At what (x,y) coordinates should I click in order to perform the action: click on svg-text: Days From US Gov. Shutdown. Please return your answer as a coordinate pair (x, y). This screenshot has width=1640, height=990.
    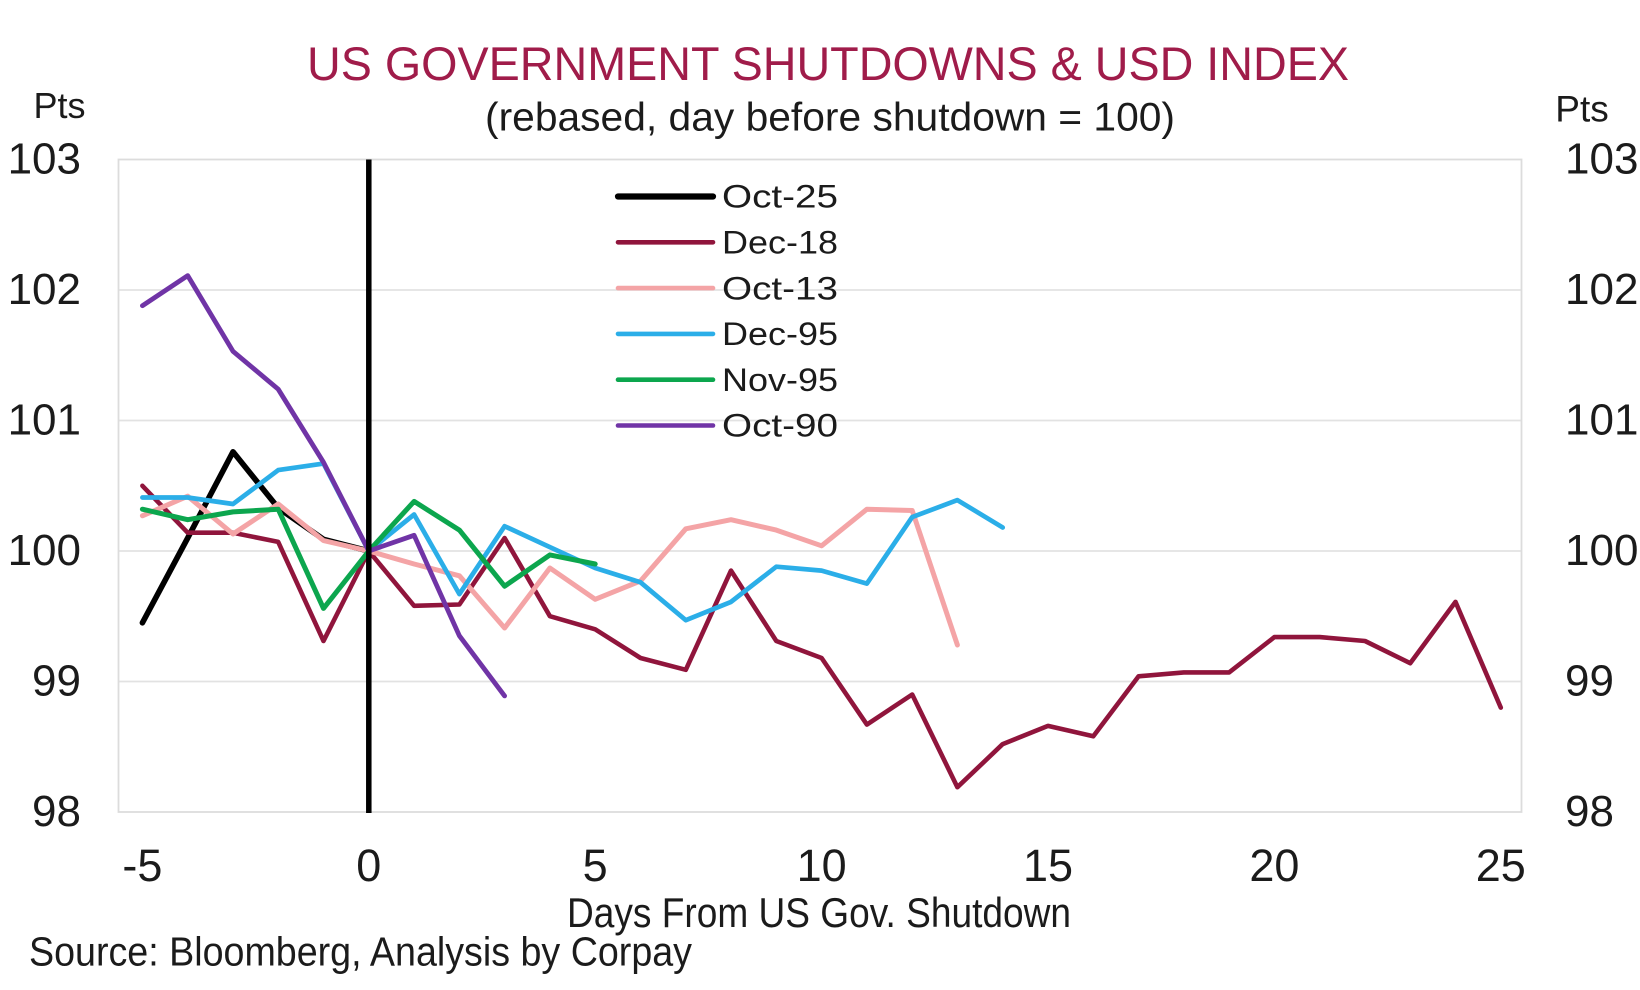
    Looking at the image, I should click on (819, 912).